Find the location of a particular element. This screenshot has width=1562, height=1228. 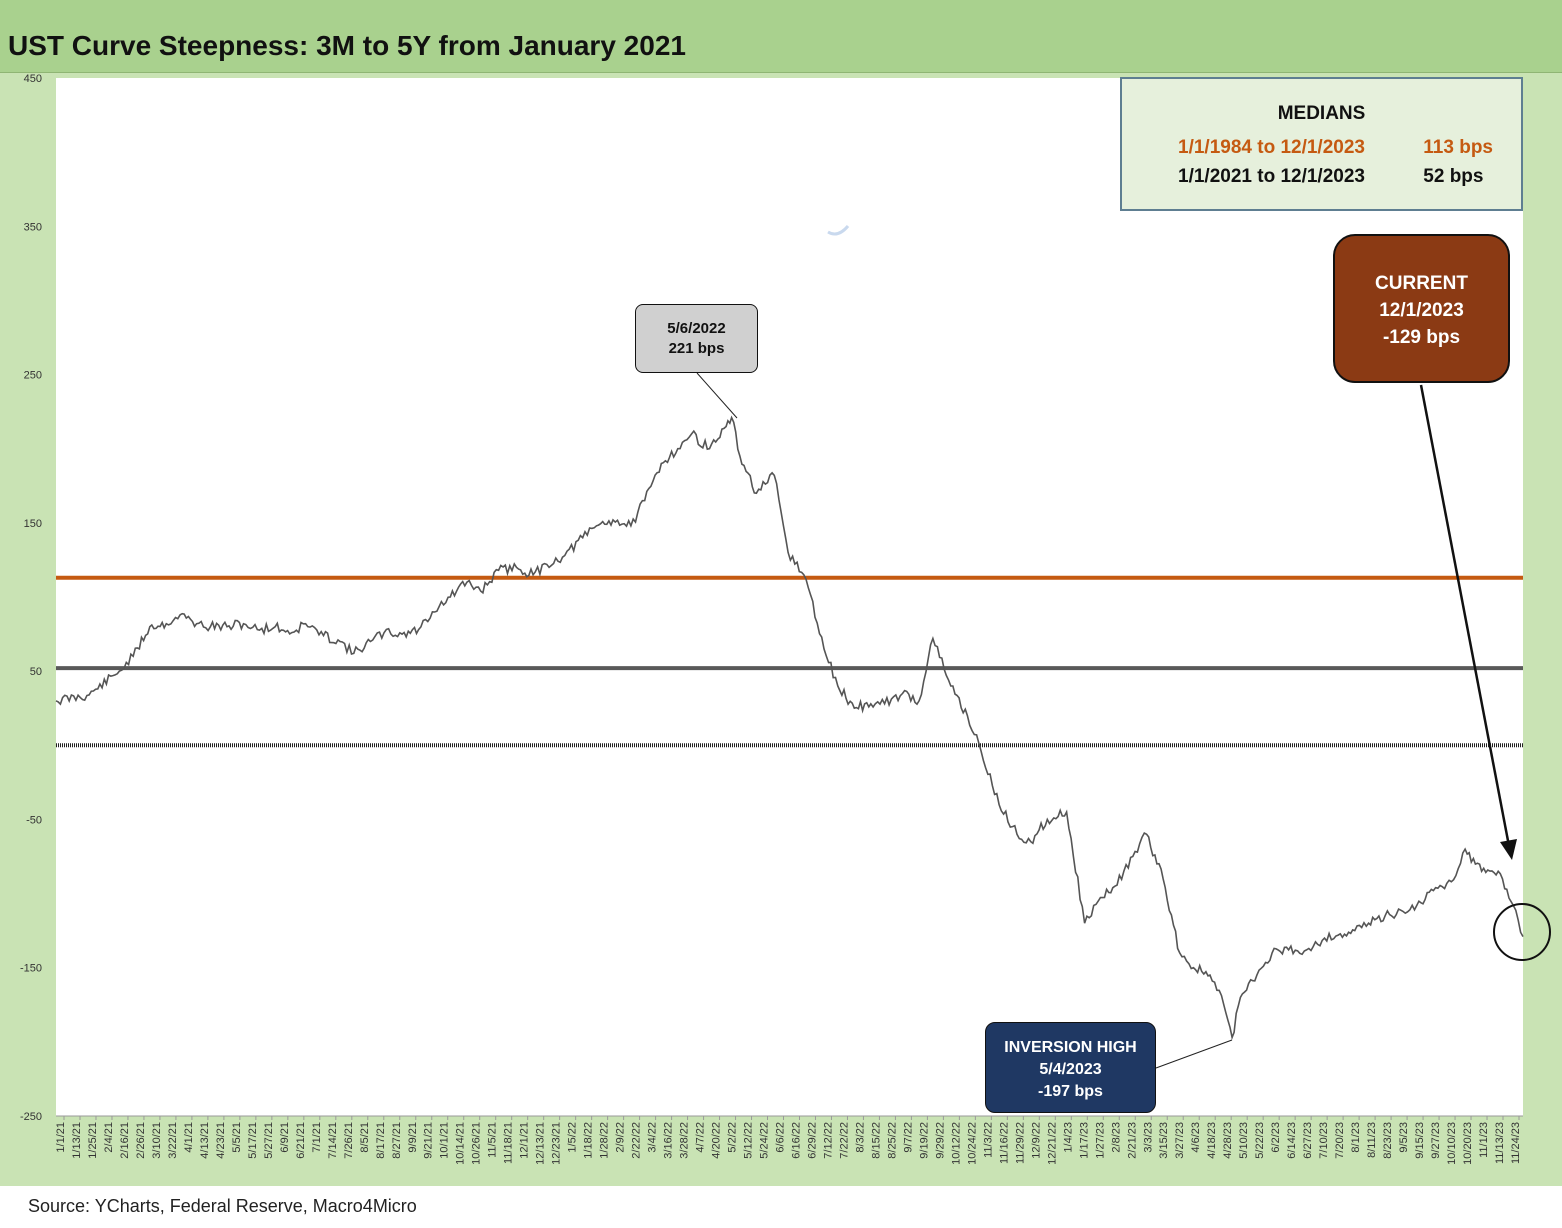

x-tick-label: 2/21/23 is located at coordinates (1132, 1140).